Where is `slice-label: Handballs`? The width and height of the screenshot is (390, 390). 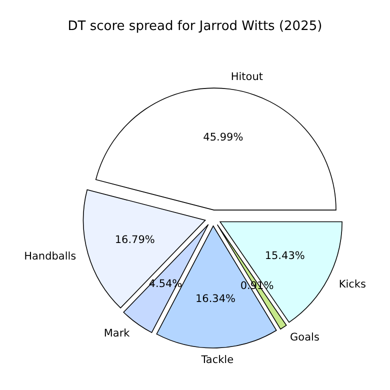
slice-label: Handballs is located at coordinates (50, 256).